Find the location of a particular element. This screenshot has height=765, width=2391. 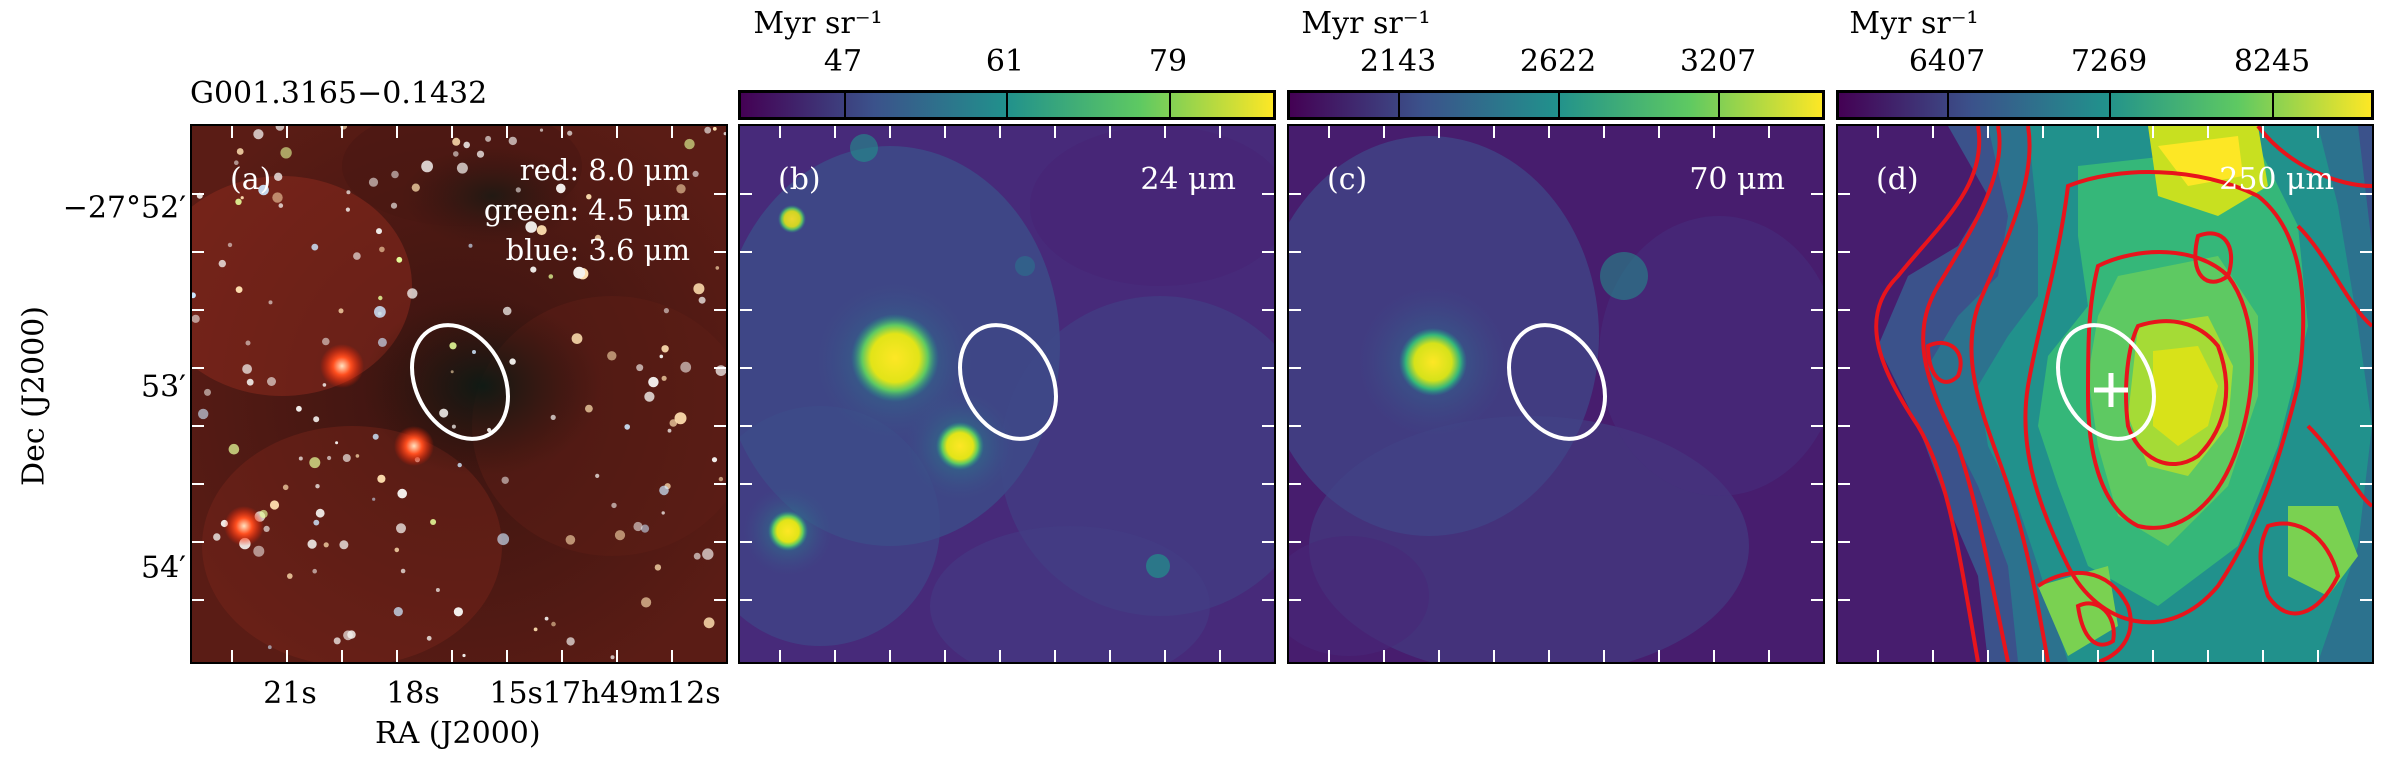

colorbar-tick: 3207 is located at coordinates (1718, 61).